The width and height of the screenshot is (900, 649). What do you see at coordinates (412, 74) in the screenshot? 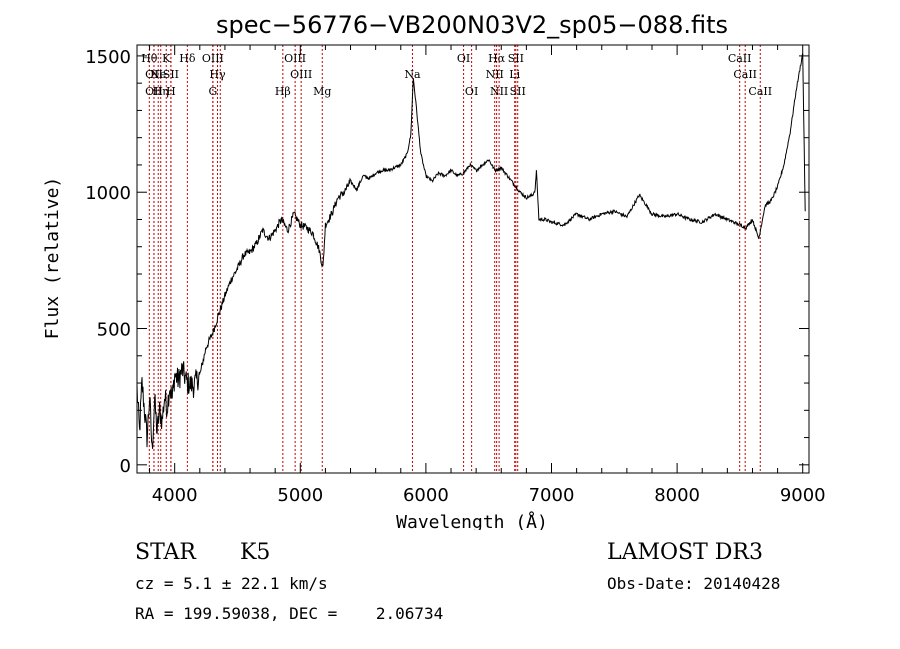
I see `line-marker-label: Na` at bounding box center [412, 74].